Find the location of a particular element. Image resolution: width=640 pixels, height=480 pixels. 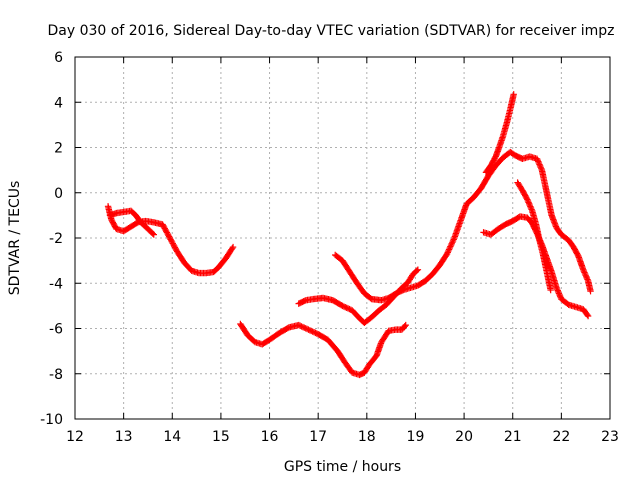

x-tick-label: 19 is located at coordinates (416, 437).